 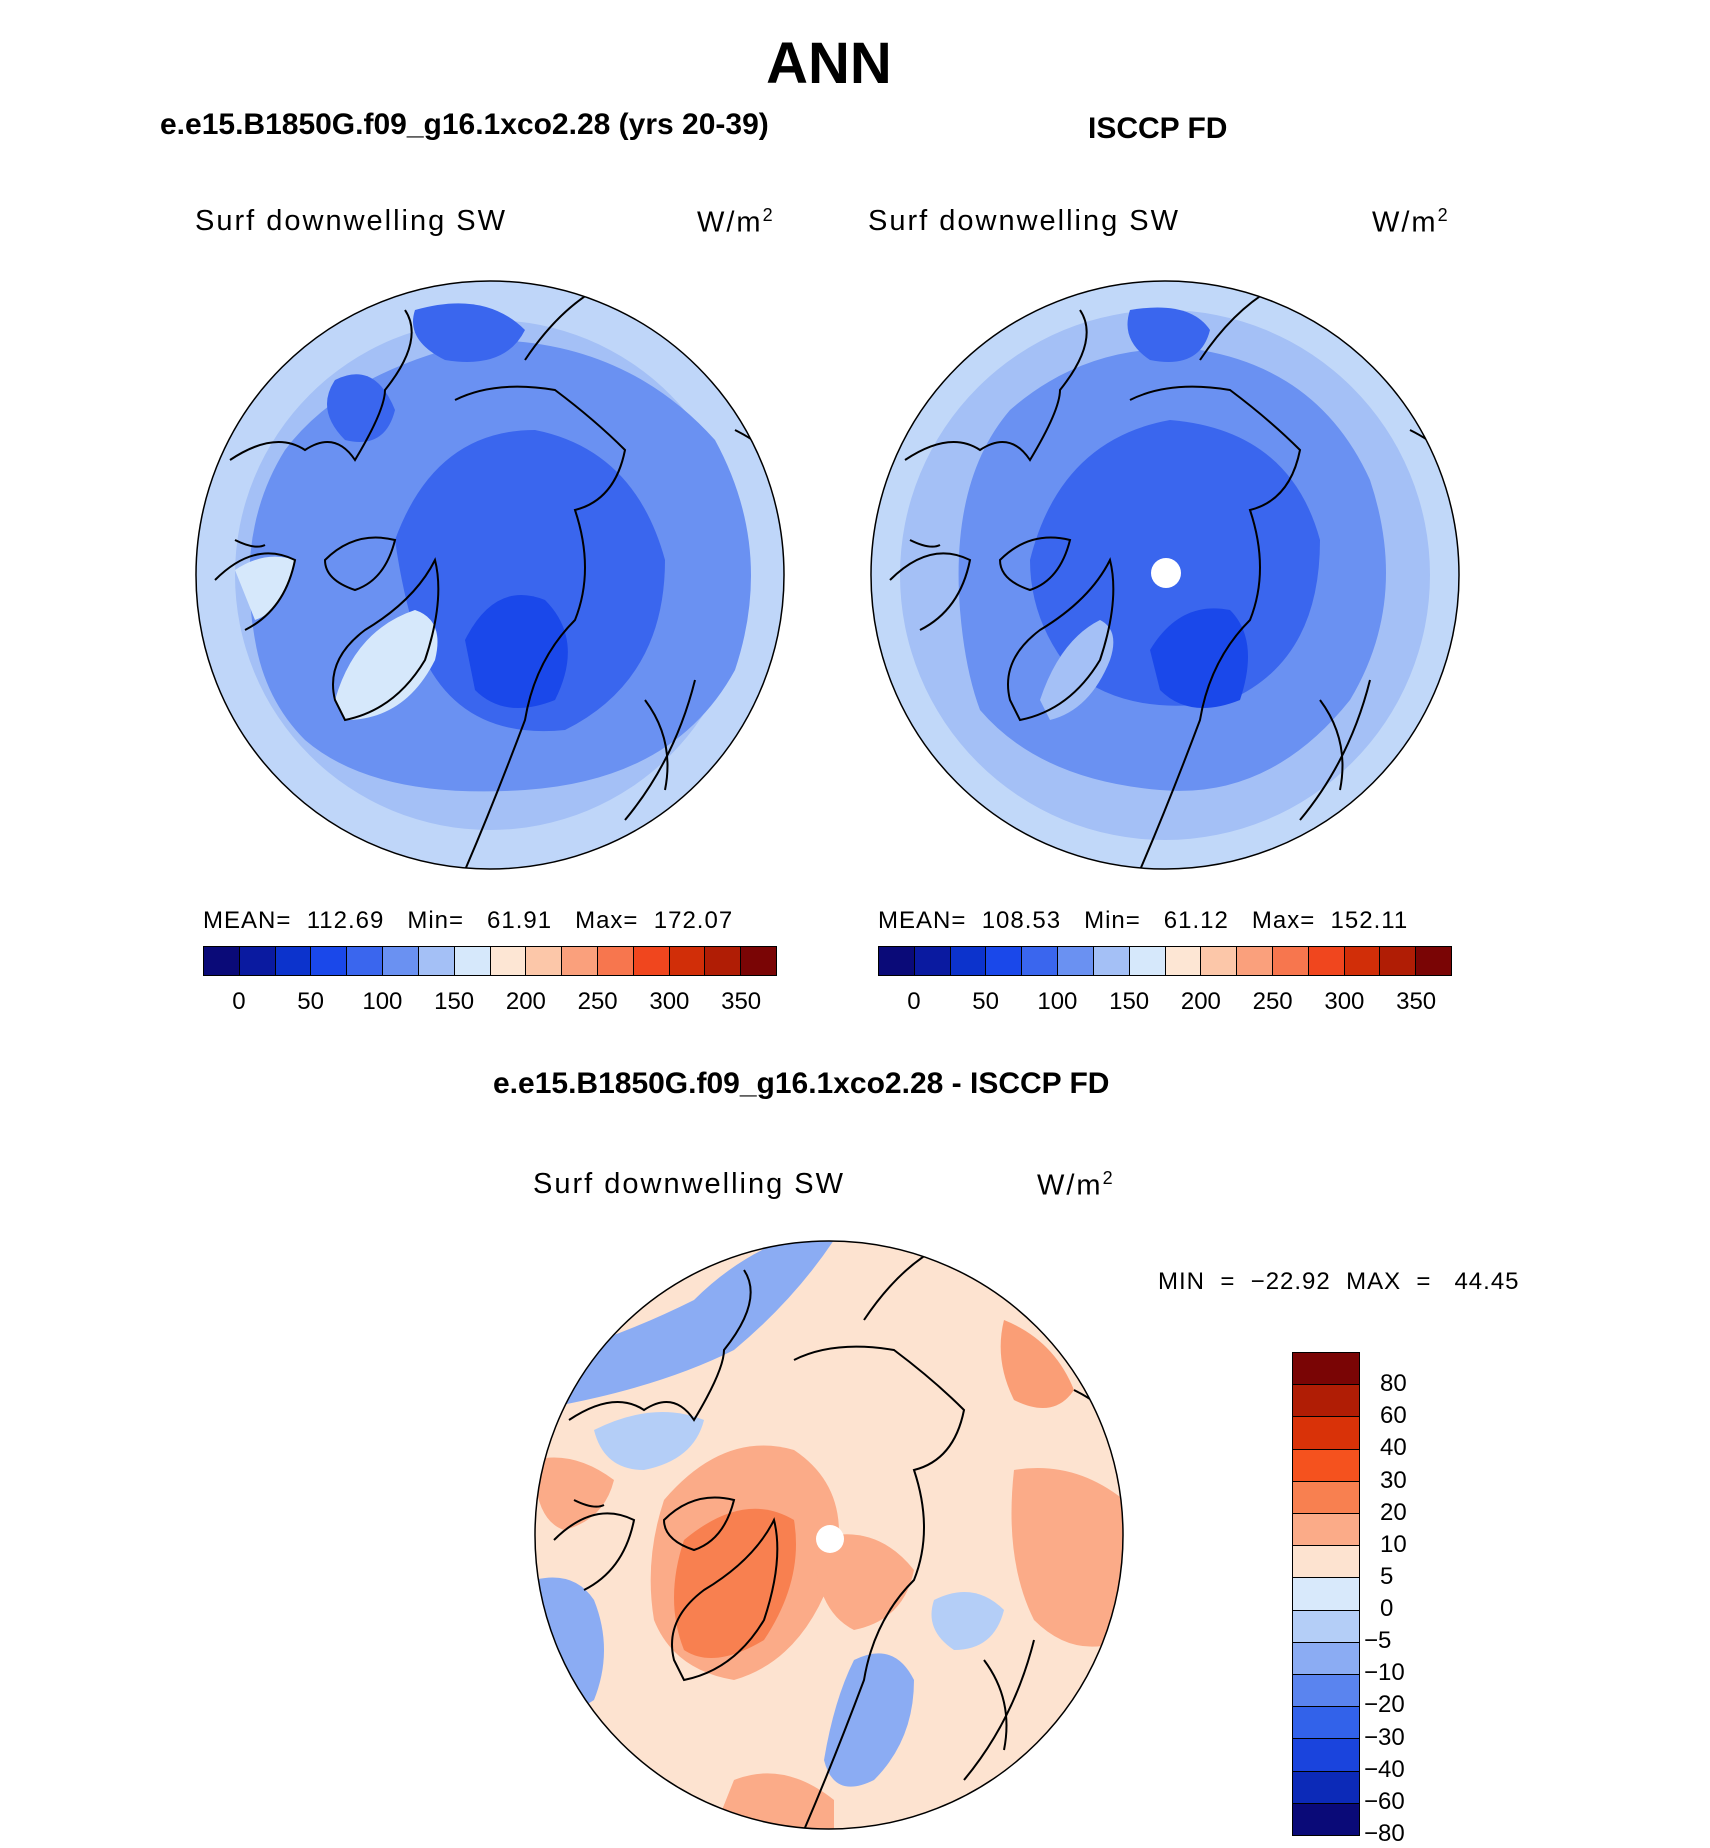 What do you see at coordinates (736, 222) in the screenshot?
I see `left-units: W/m2` at bounding box center [736, 222].